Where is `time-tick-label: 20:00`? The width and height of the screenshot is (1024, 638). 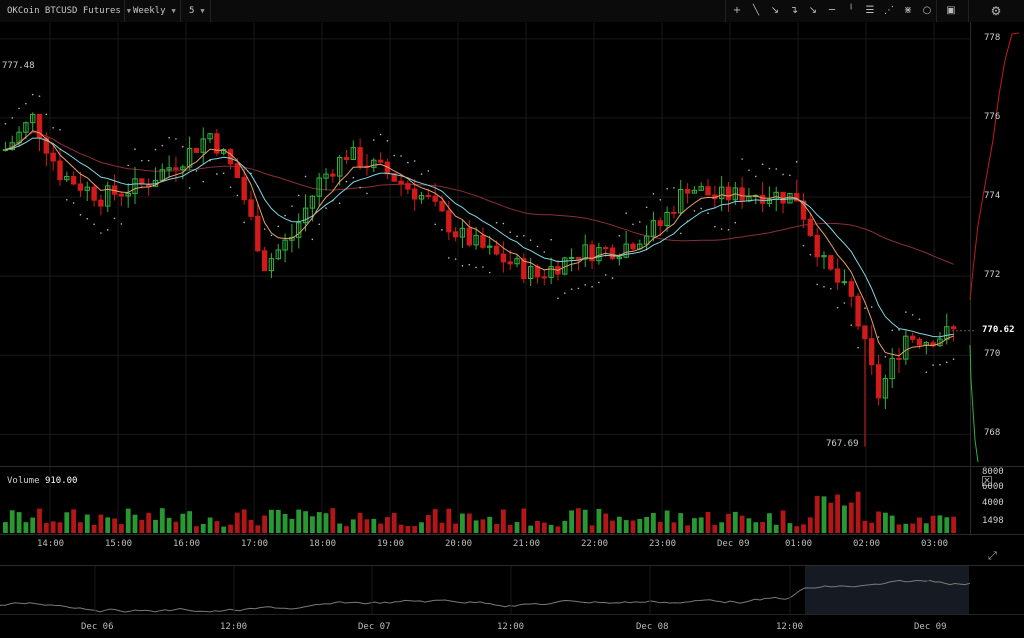
time-tick-label: 20:00 is located at coordinates (459, 544).